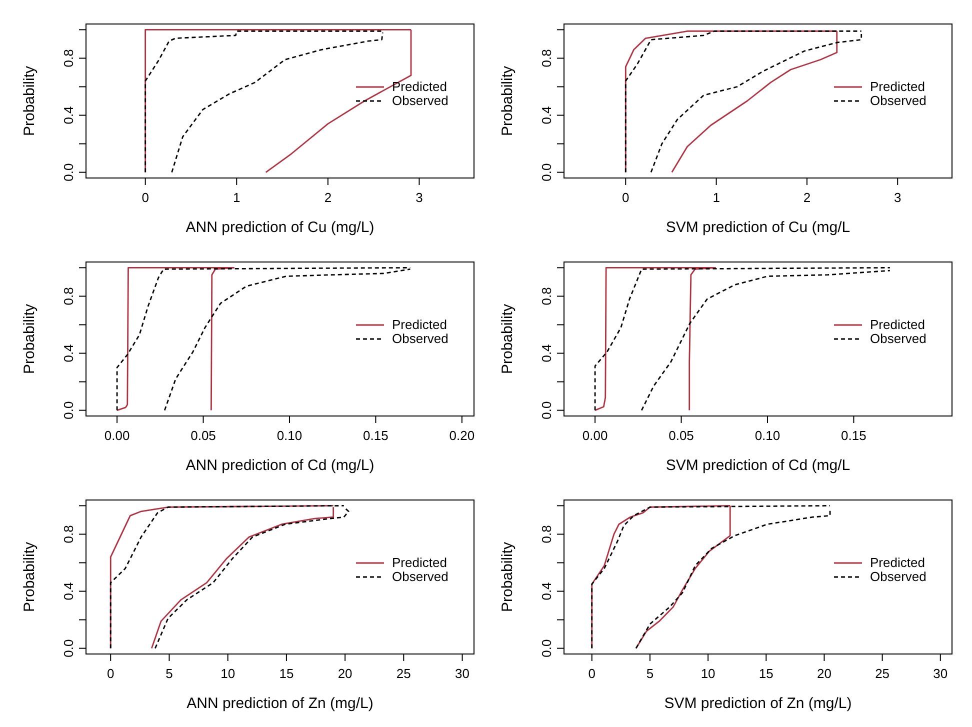  What do you see at coordinates (280, 703) in the screenshot?
I see `x-axis-title: ANN prediction of Zn (mg/L)` at bounding box center [280, 703].